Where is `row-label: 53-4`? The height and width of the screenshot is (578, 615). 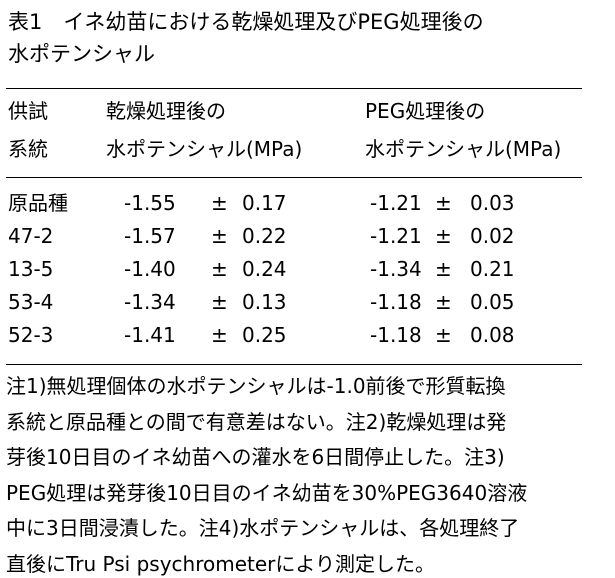 row-label: 53-4 is located at coordinates (31, 302).